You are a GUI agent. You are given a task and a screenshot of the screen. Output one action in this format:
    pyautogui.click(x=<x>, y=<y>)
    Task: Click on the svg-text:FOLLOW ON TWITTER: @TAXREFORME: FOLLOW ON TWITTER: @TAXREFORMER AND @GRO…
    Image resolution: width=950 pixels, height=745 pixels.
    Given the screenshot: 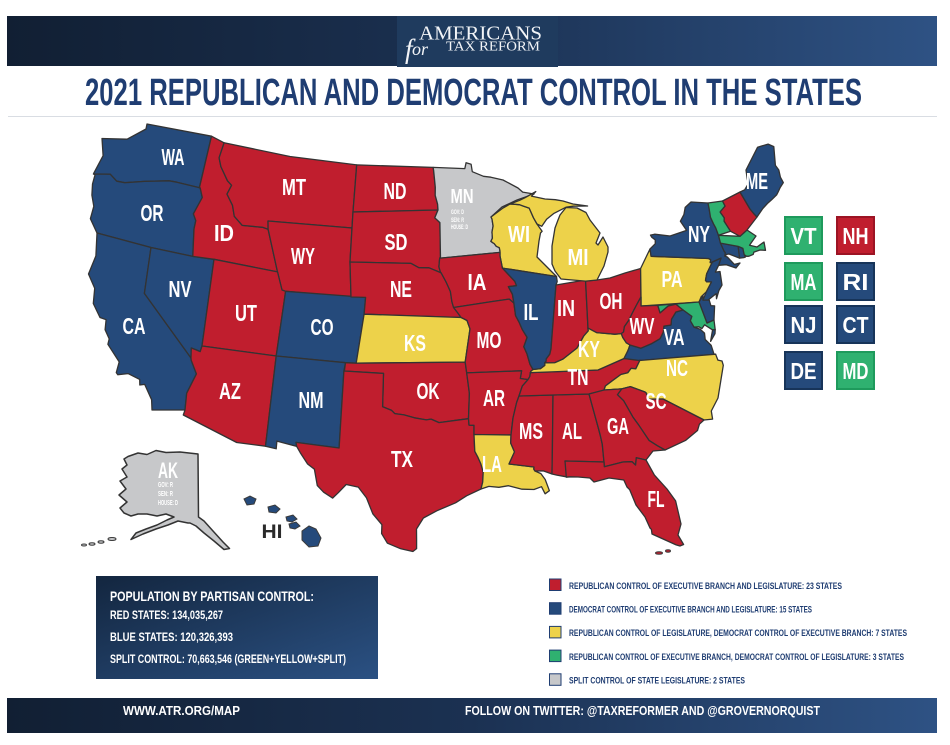 What is the action you would take?
    pyautogui.click(x=642, y=711)
    